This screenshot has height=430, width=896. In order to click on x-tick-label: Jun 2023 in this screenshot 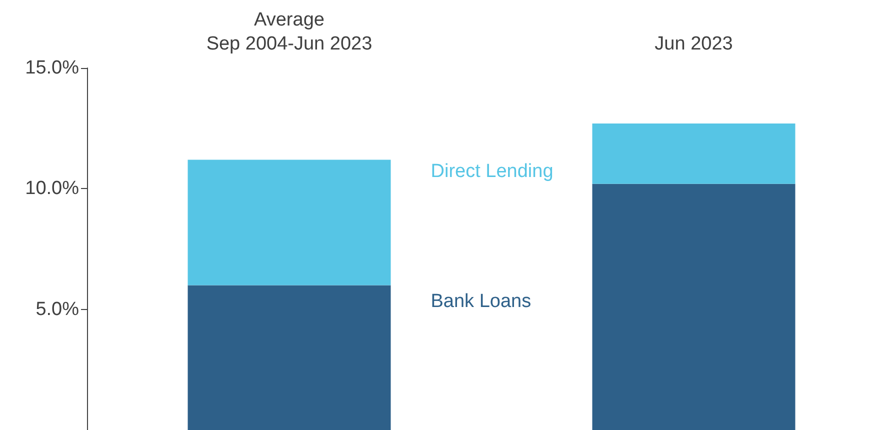, I will do `click(693, 44)`.